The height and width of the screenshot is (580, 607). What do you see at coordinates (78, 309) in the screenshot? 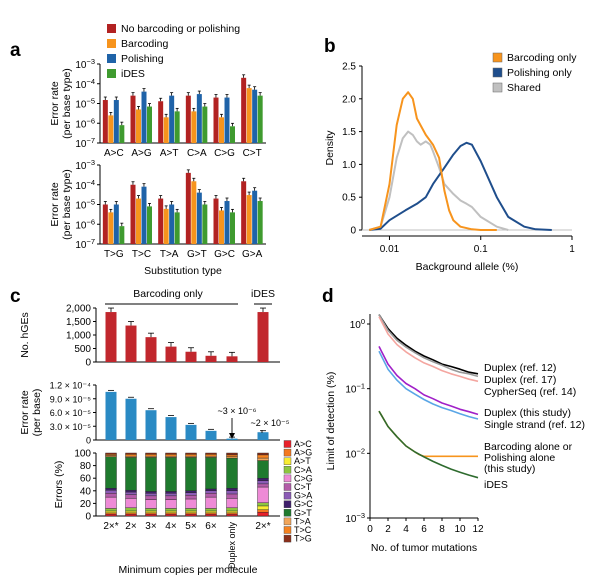
I see `y-tick-label: 2,000` at bounding box center [78, 309].